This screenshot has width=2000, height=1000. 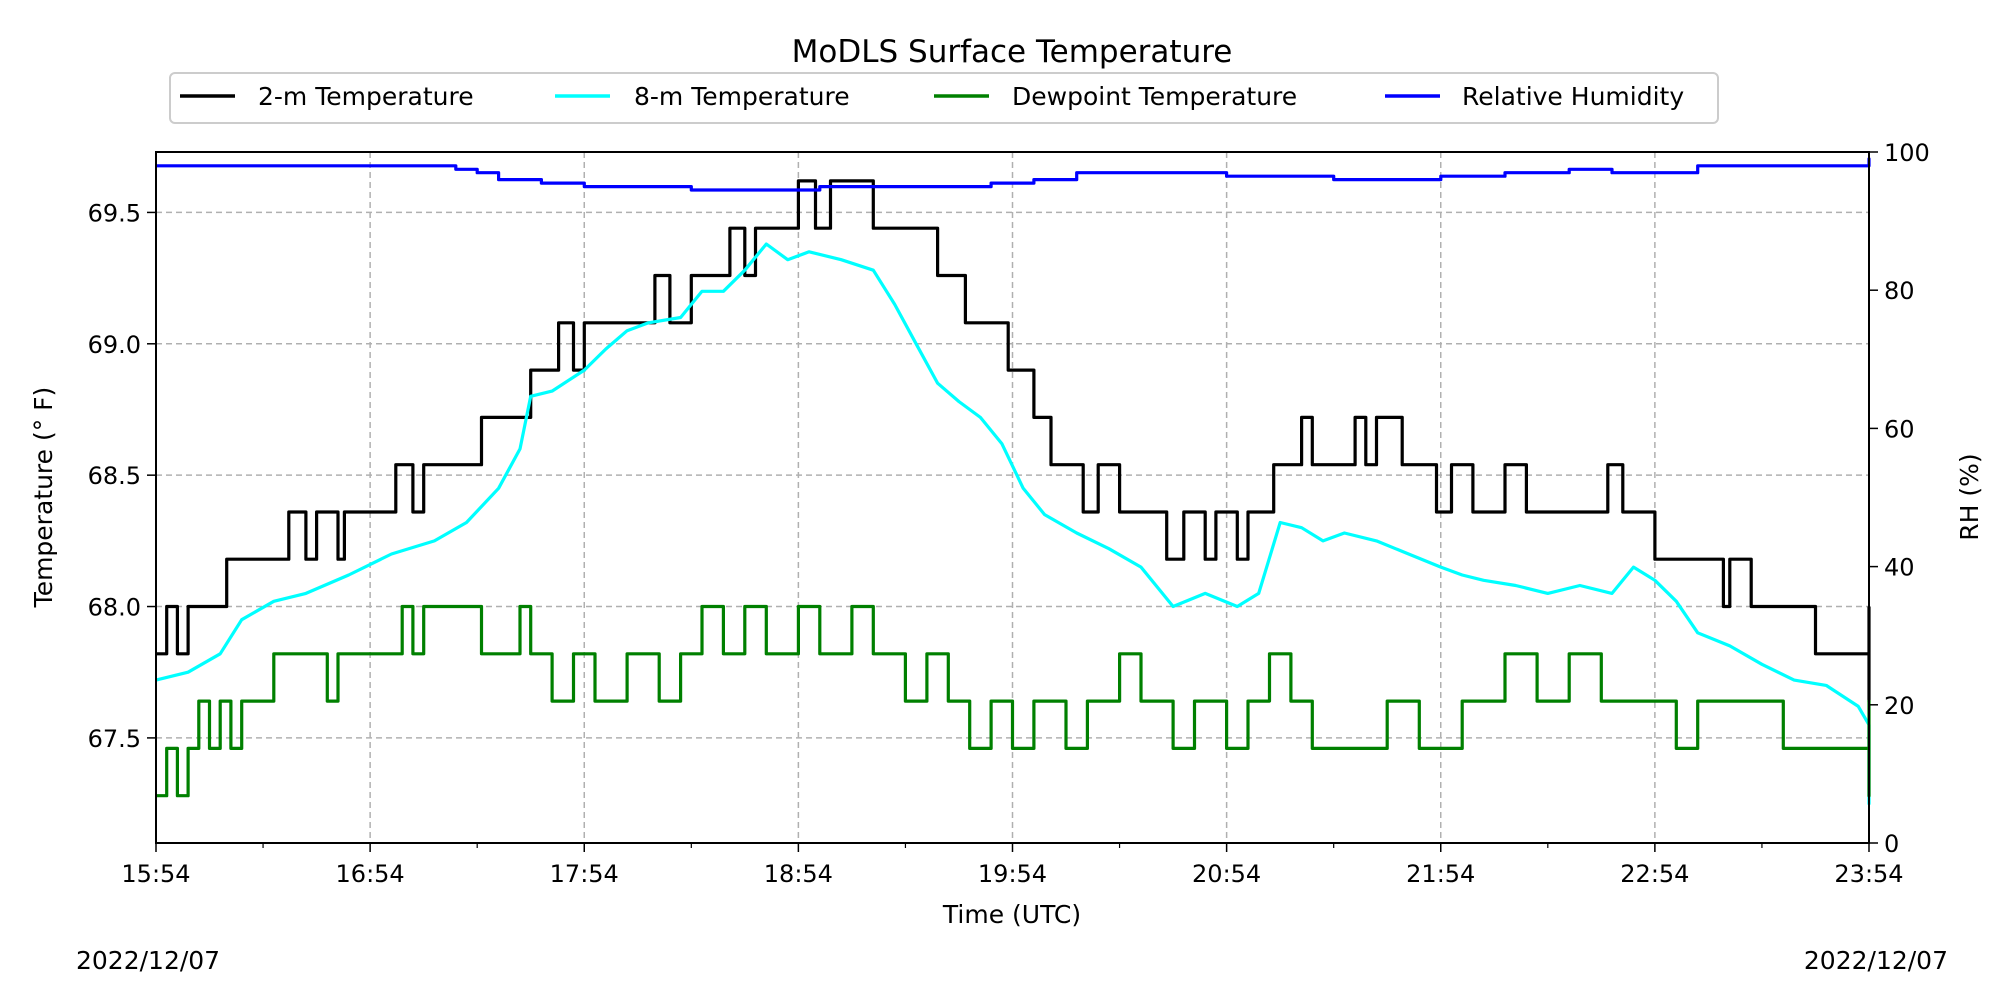 What do you see at coordinates (1011, 914) in the screenshot?
I see `x-axis-label: Time (UTC)` at bounding box center [1011, 914].